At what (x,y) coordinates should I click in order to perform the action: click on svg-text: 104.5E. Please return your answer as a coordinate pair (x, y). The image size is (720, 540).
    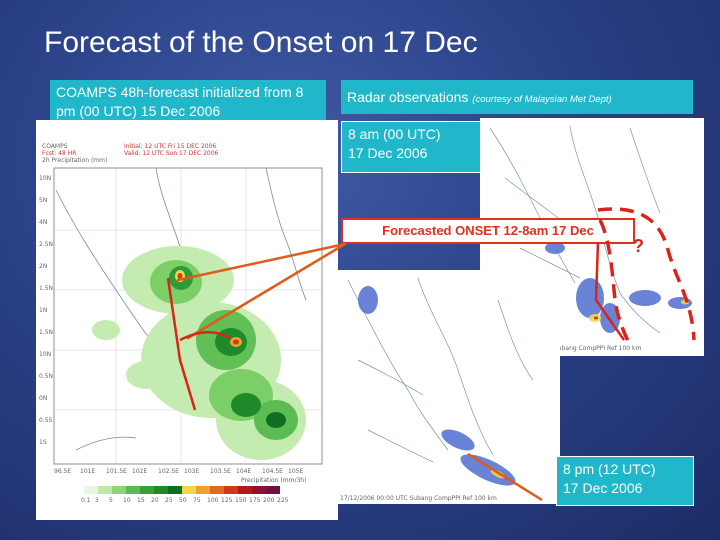
    Looking at the image, I should click on (272, 471).